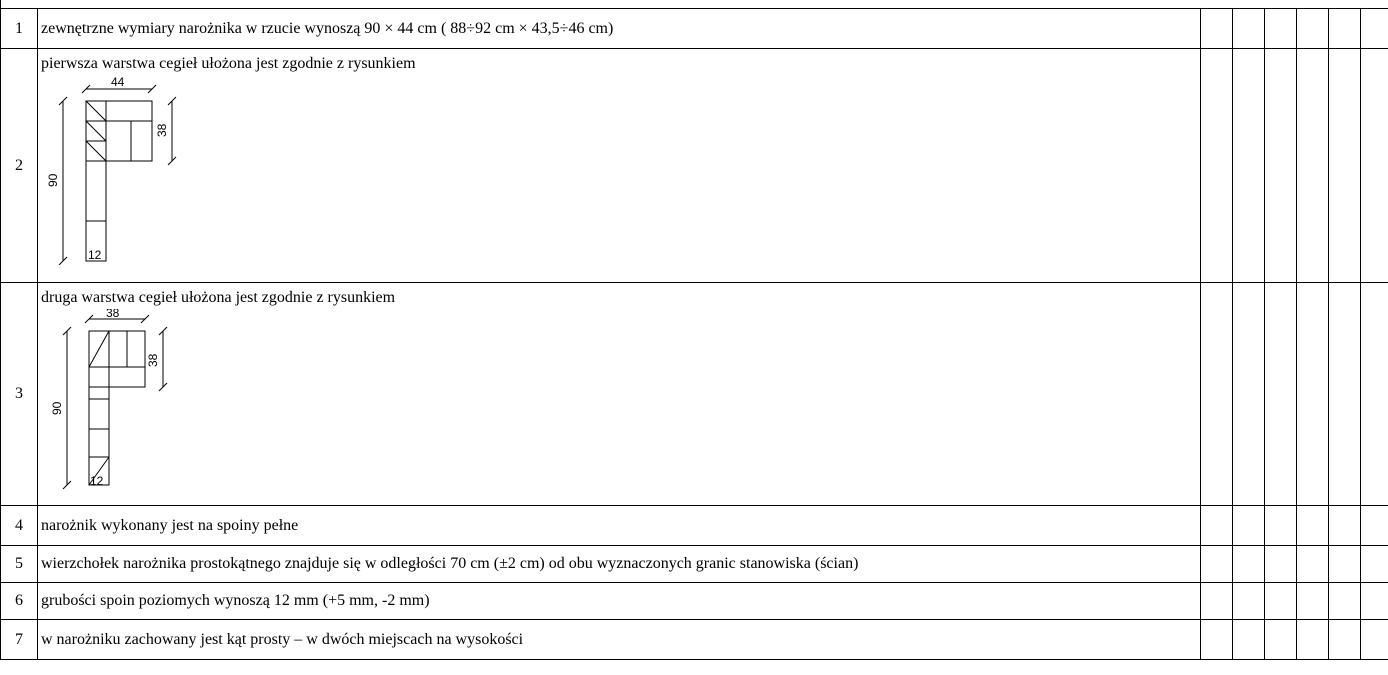 This screenshot has height=675, width=1388. Describe the element at coordinates (19, 564) in the screenshot. I see `row-number: 5` at that location.